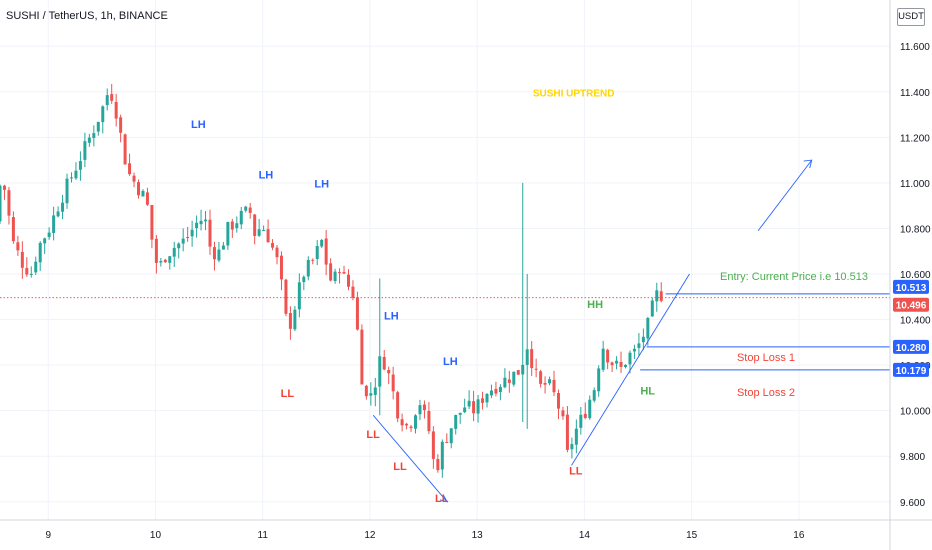  Describe the element at coordinates (915, 321) in the screenshot. I see `y-tick-label: 10.400` at that location.